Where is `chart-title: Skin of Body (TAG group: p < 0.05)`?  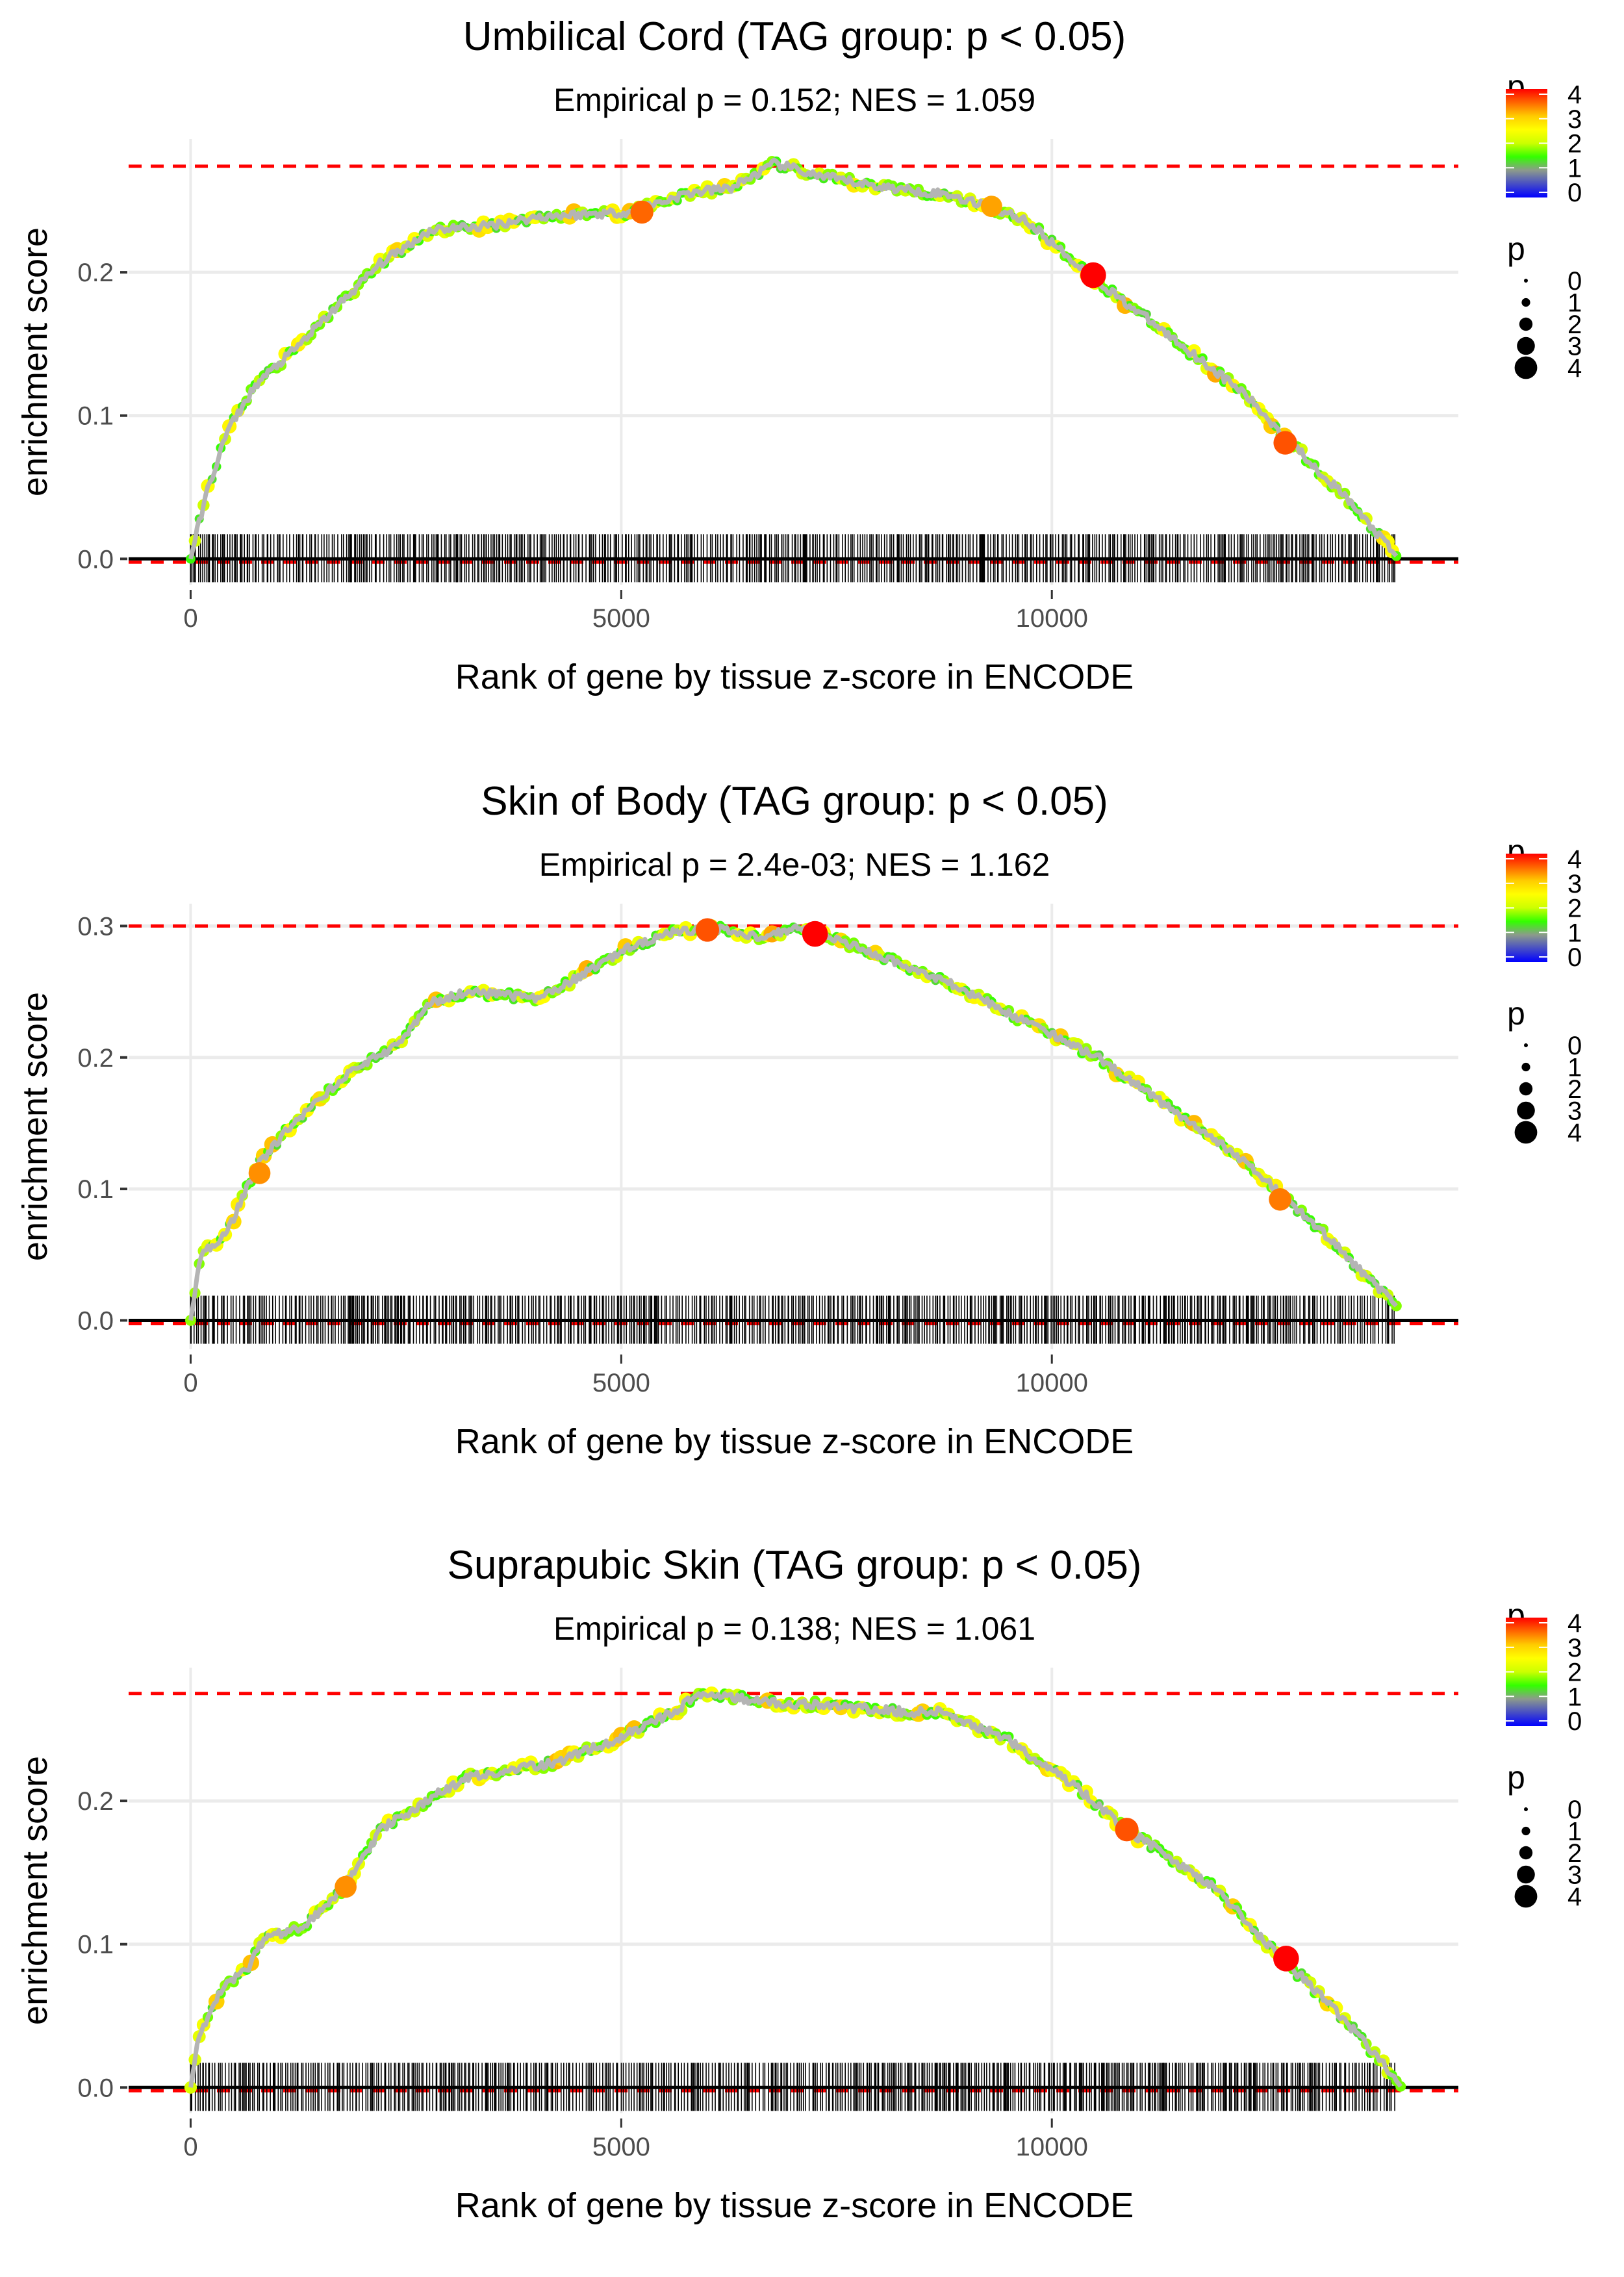 chart-title: Skin of Body (TAG group: p < 0.05) is located at coordinates (794, 802).